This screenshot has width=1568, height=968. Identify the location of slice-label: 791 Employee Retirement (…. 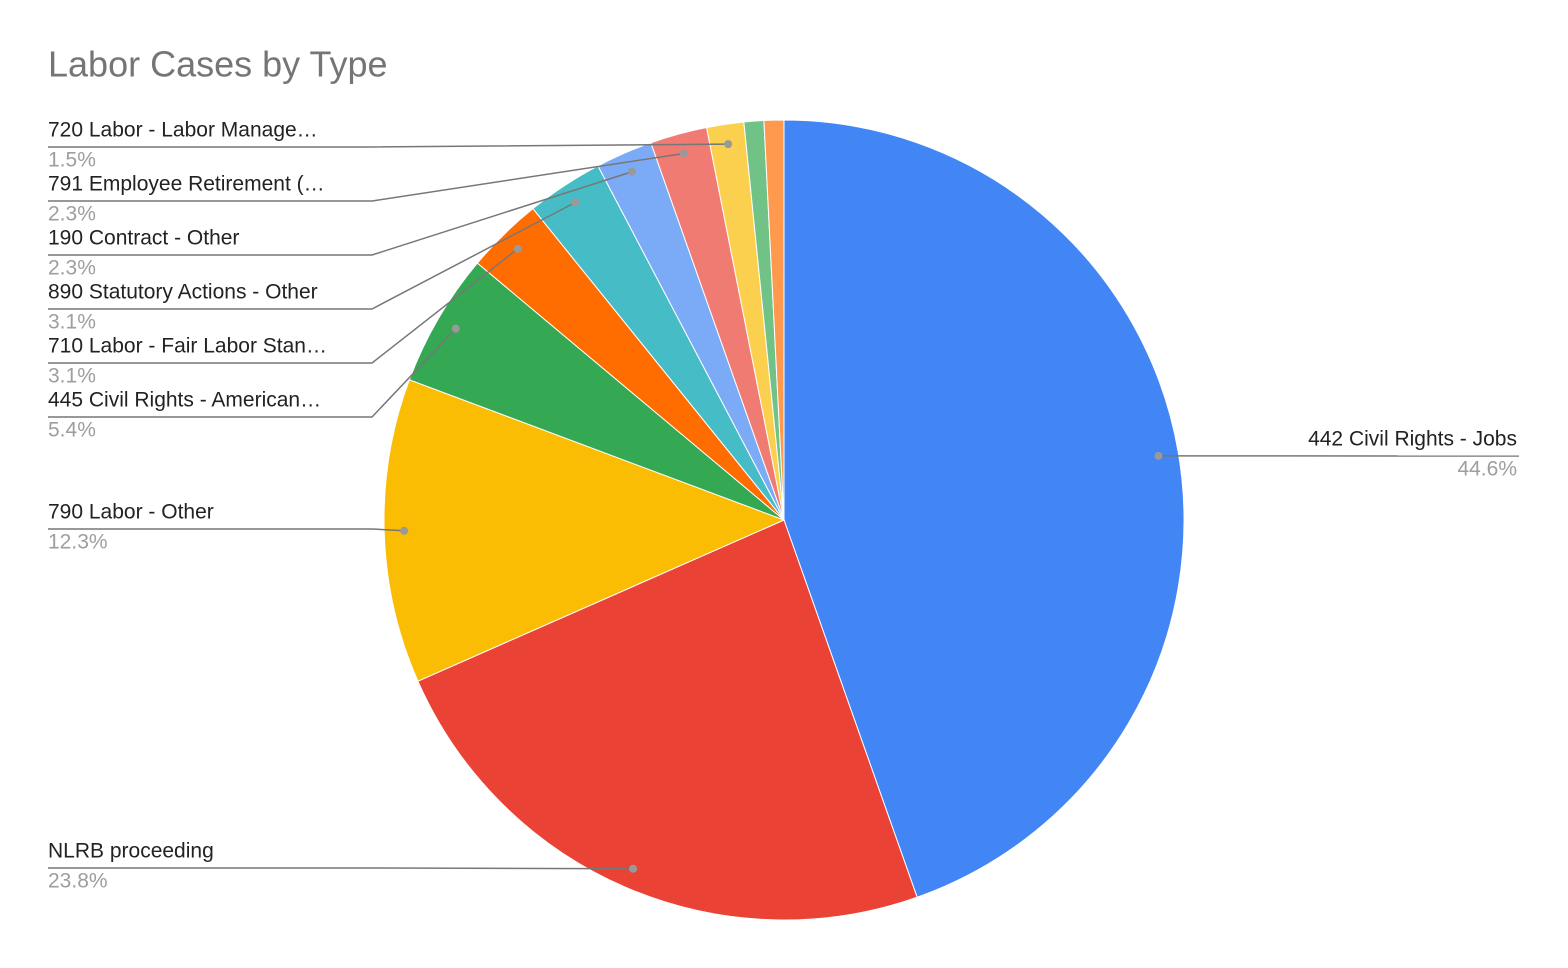
(186, 184).